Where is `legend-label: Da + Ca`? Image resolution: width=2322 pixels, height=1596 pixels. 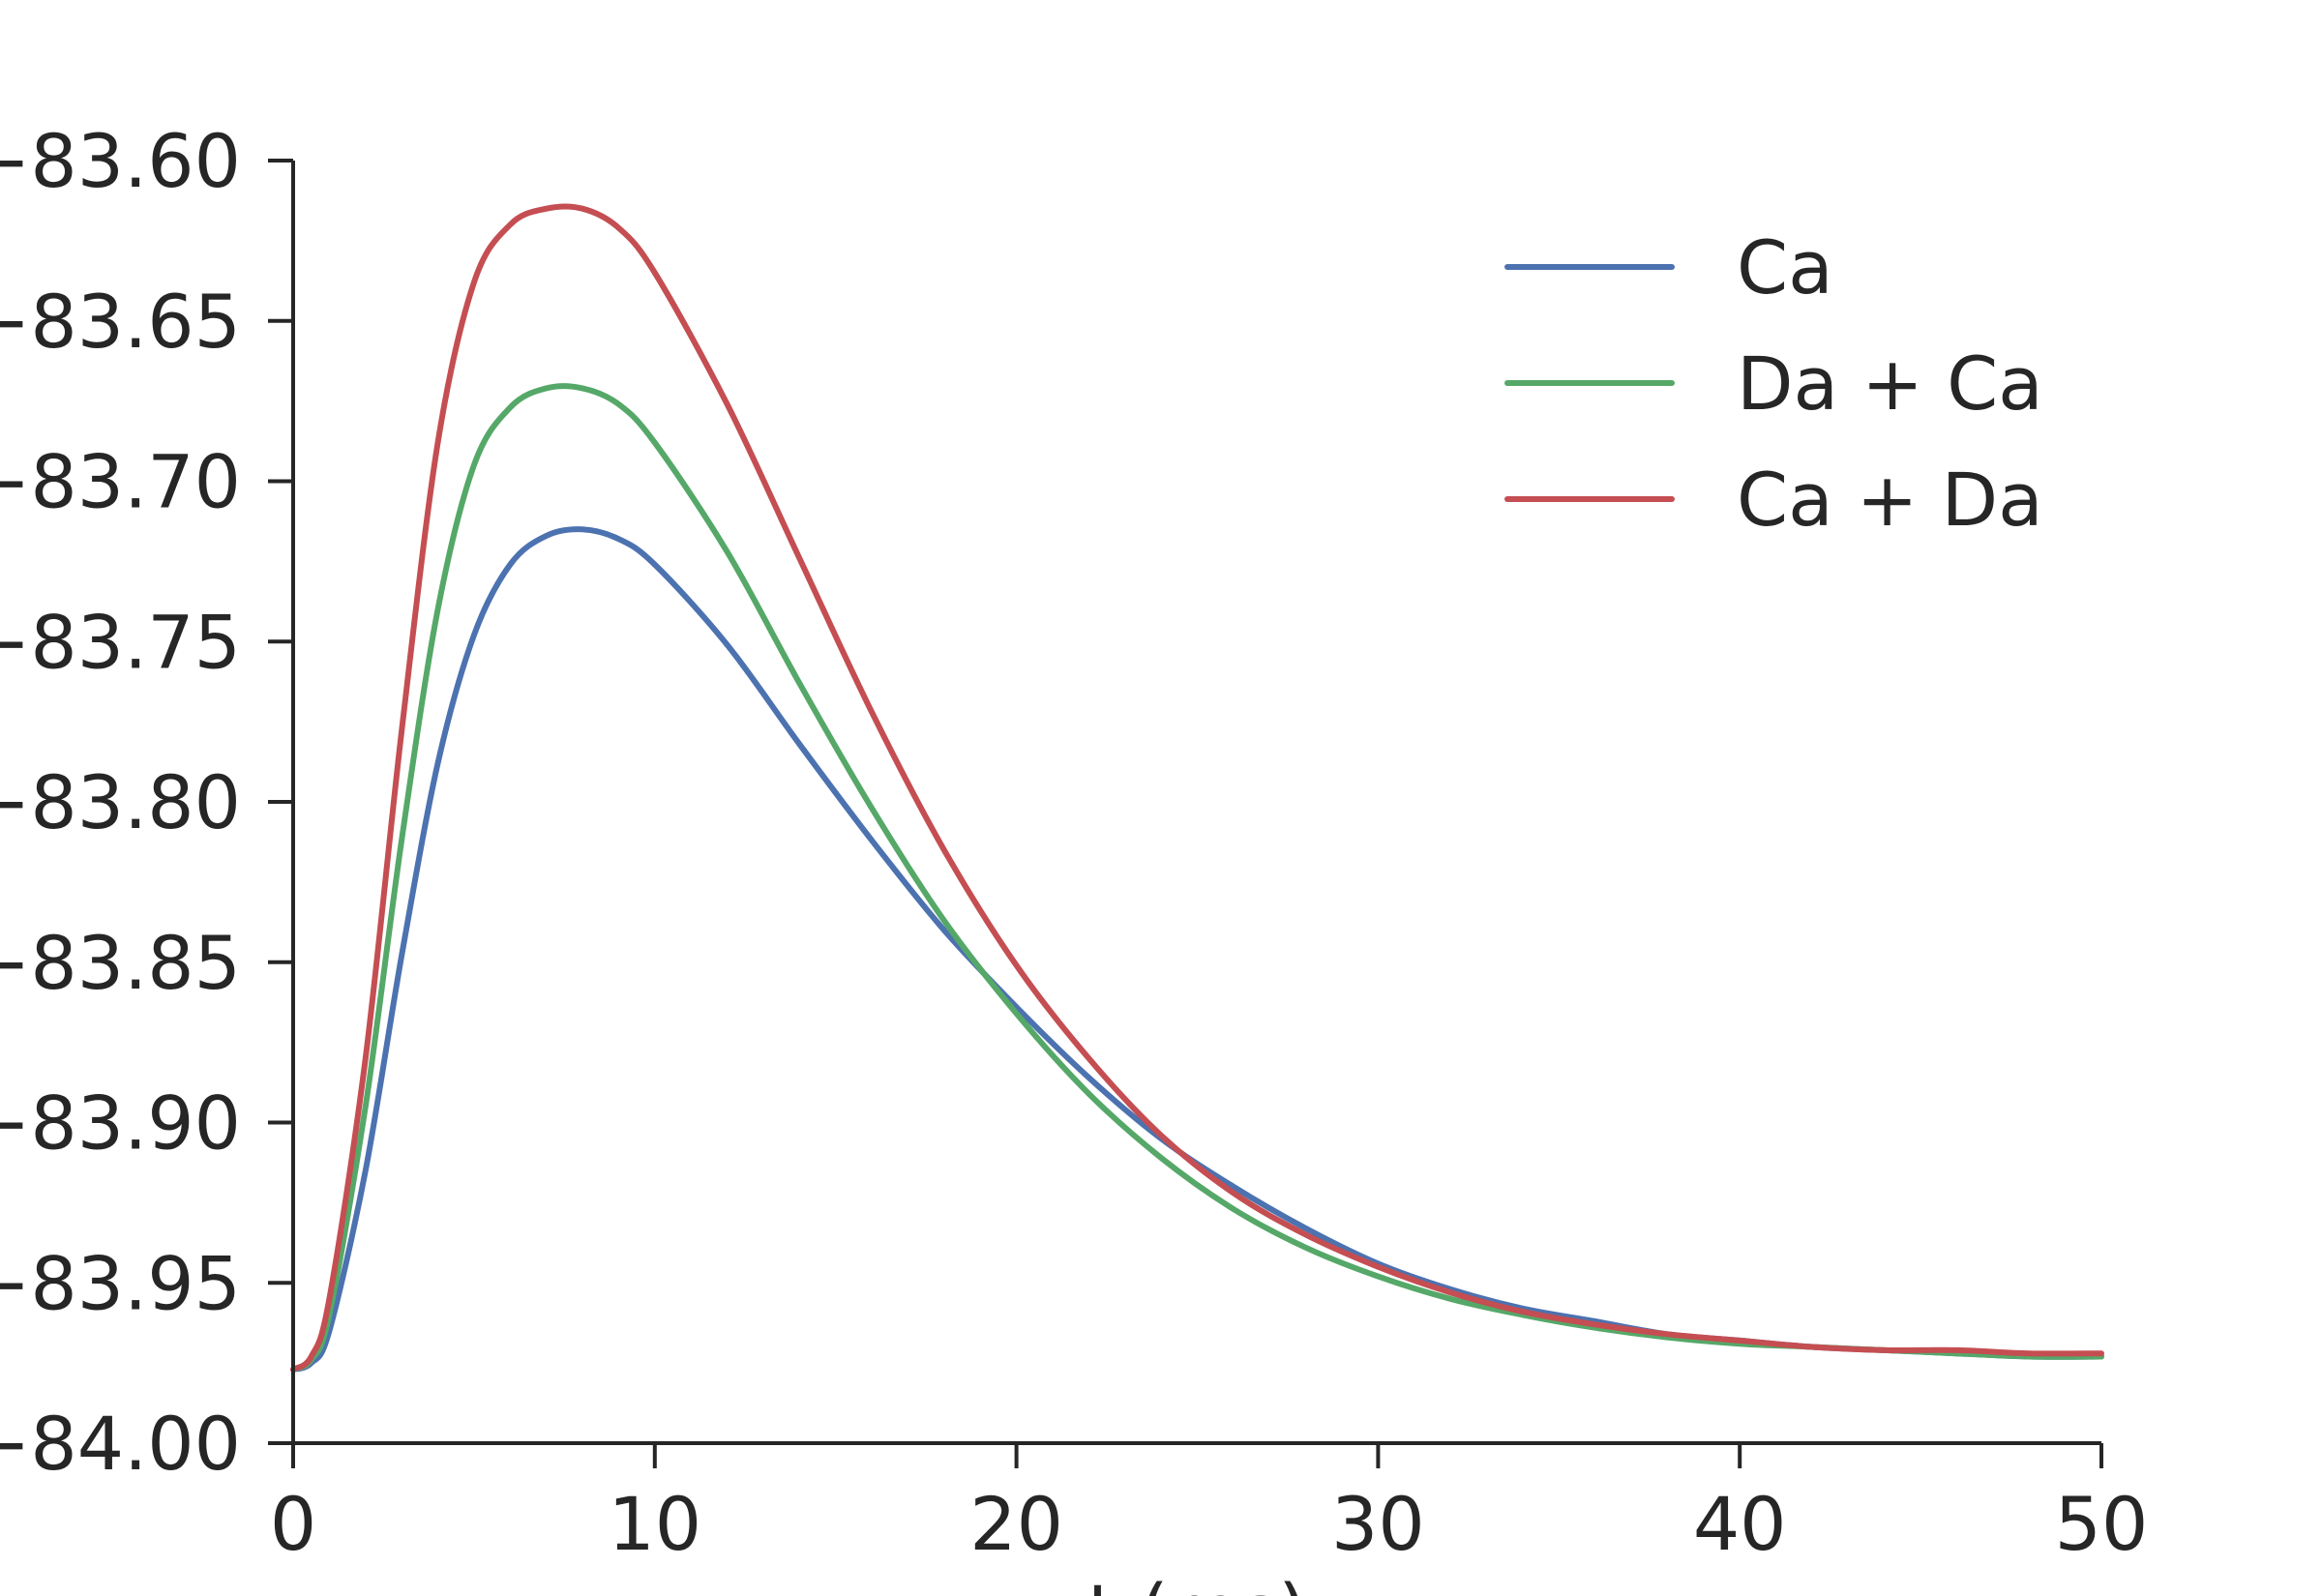
legend-label: Da + Ca is located at coordinates (1890, 383).